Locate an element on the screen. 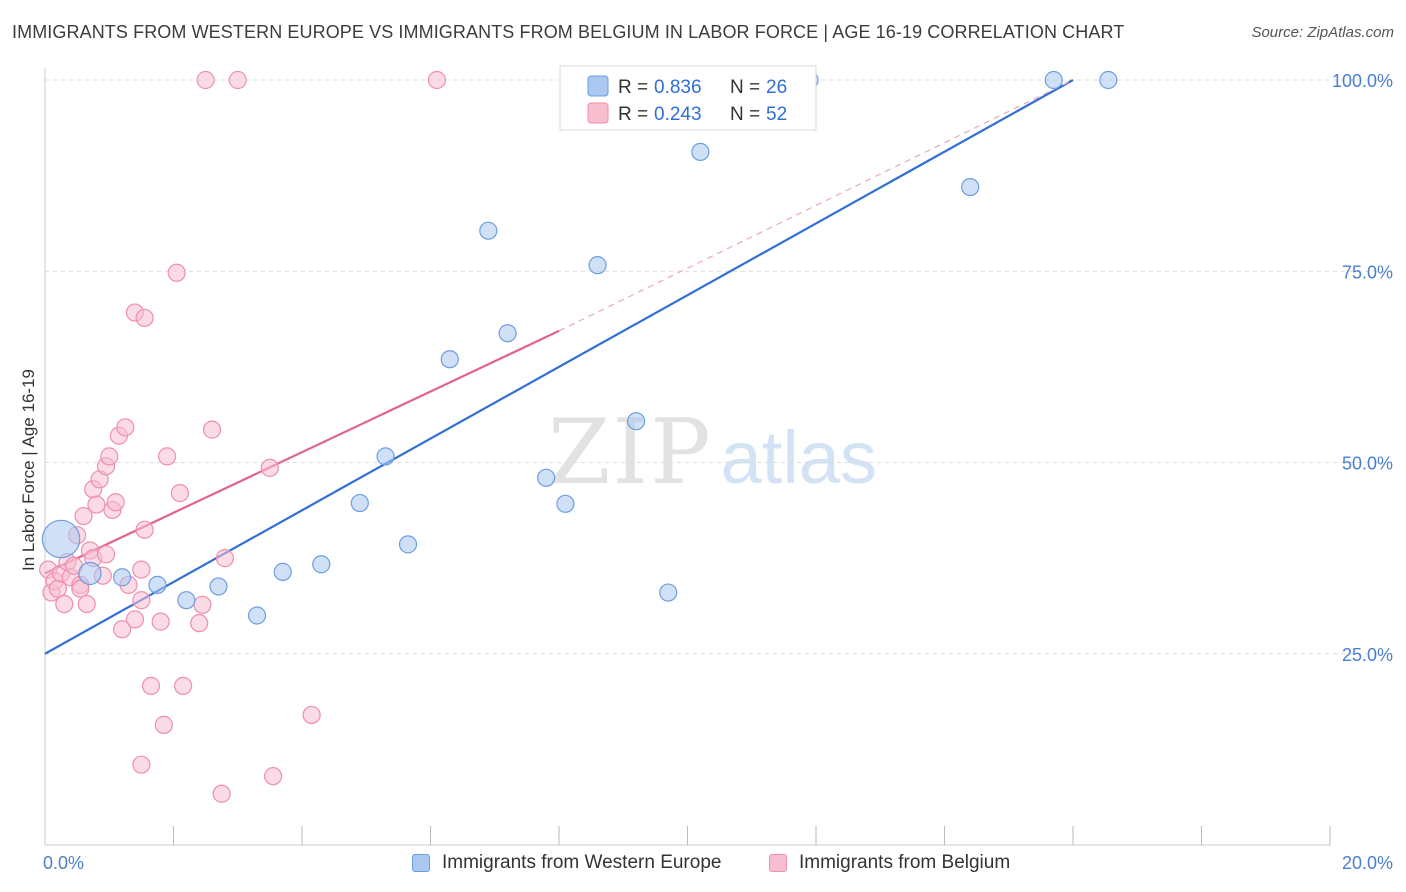 This screenshot has height=892, width=1406. legend-n-value-2: 52 is located at coordinates (776, 114).